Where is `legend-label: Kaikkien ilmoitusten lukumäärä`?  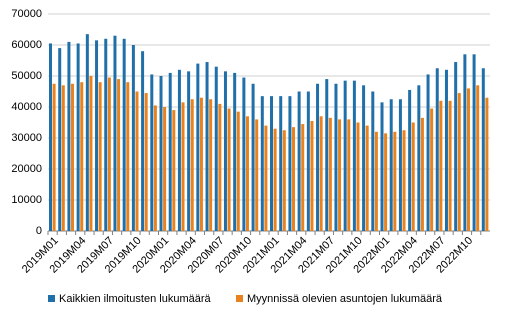
legend-label: Kaikkien ilmoitusten lukumäärä is located at coordinates (135, 299).